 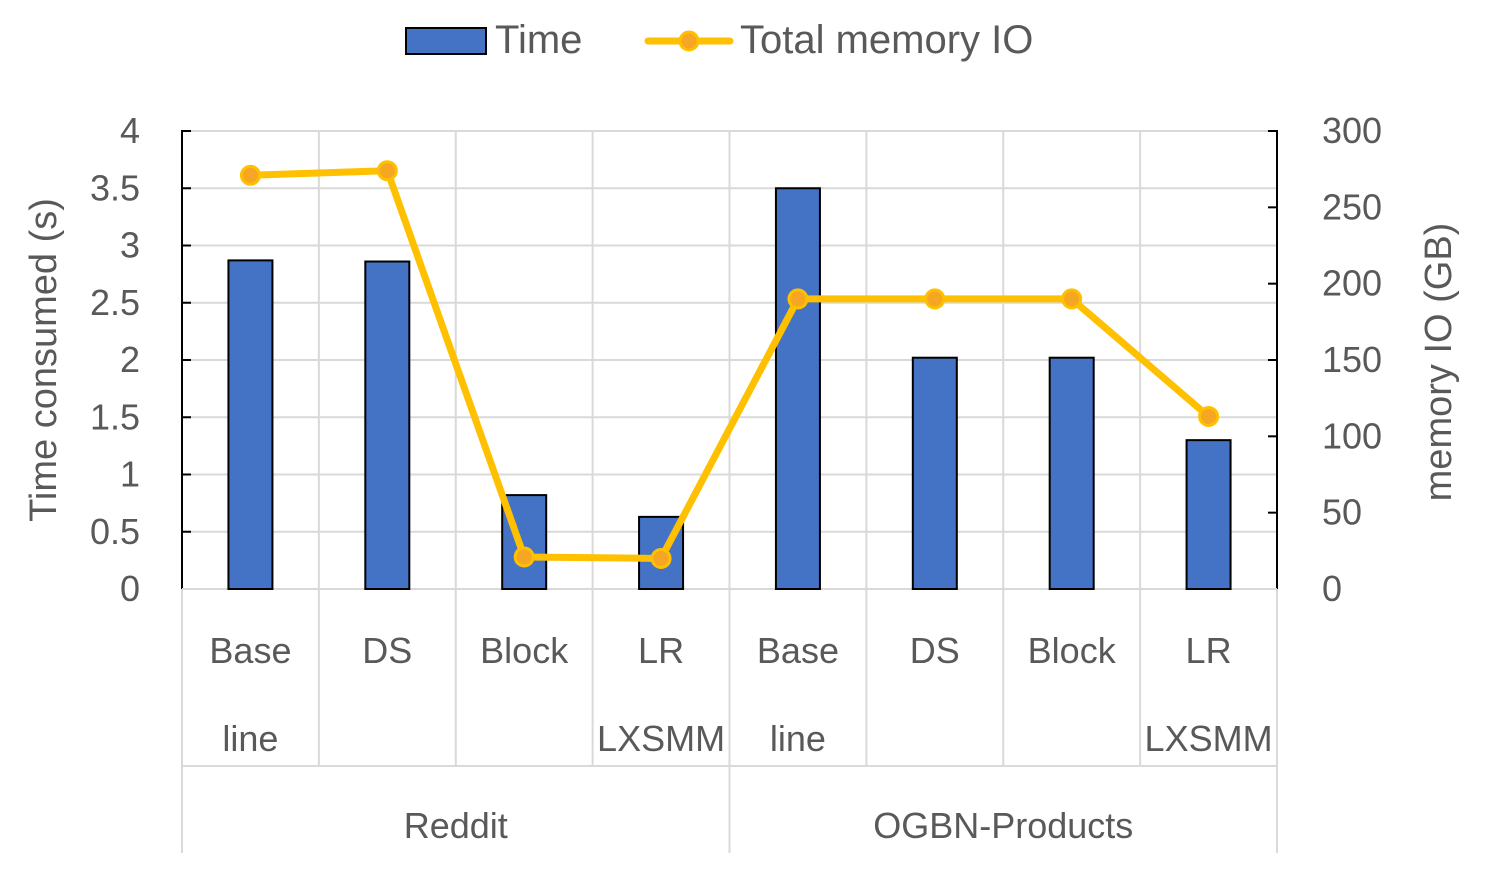 What do you see at coordinates (130, 245) in the screenshot?
I see `y-left-tick-label: 3` at bounding box center [130, 245].